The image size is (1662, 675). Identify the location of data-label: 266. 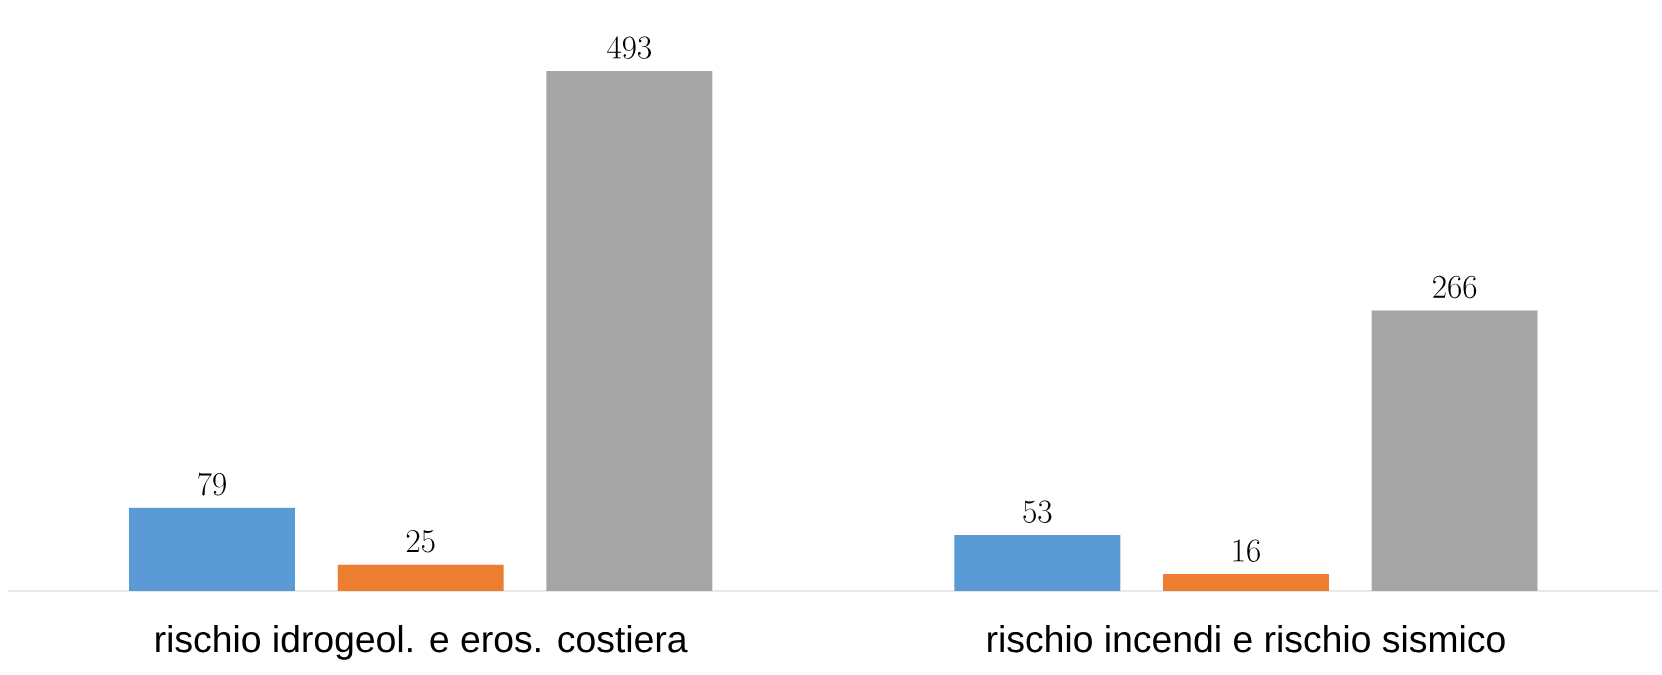
(1455, 287).